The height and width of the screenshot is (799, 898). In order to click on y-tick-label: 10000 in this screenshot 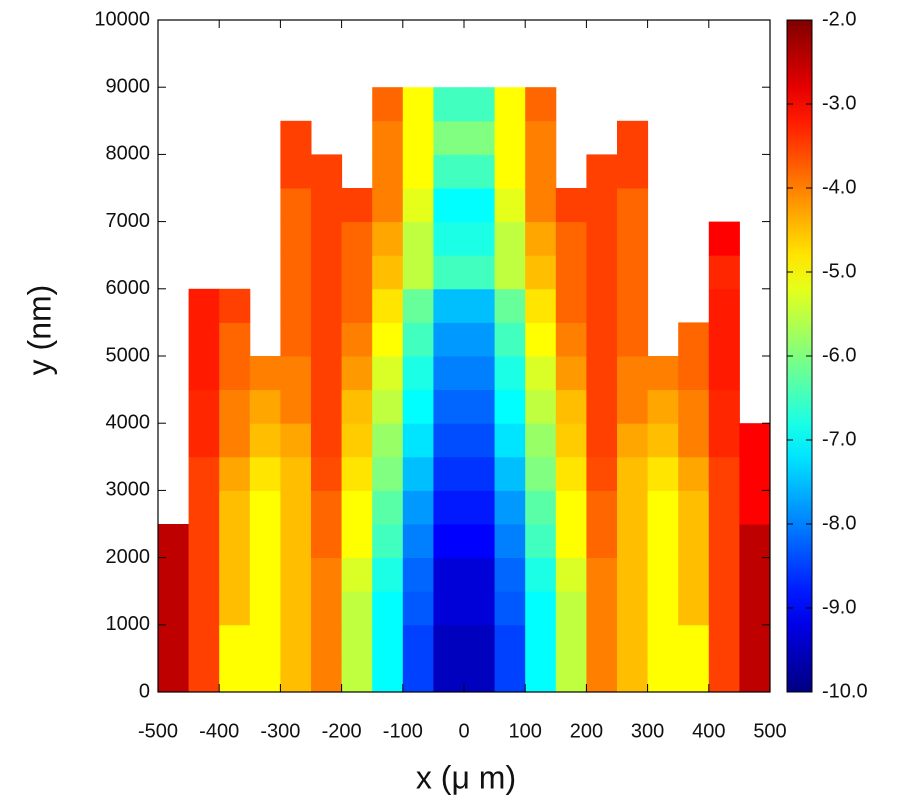, I will do `click(122, 19)`.